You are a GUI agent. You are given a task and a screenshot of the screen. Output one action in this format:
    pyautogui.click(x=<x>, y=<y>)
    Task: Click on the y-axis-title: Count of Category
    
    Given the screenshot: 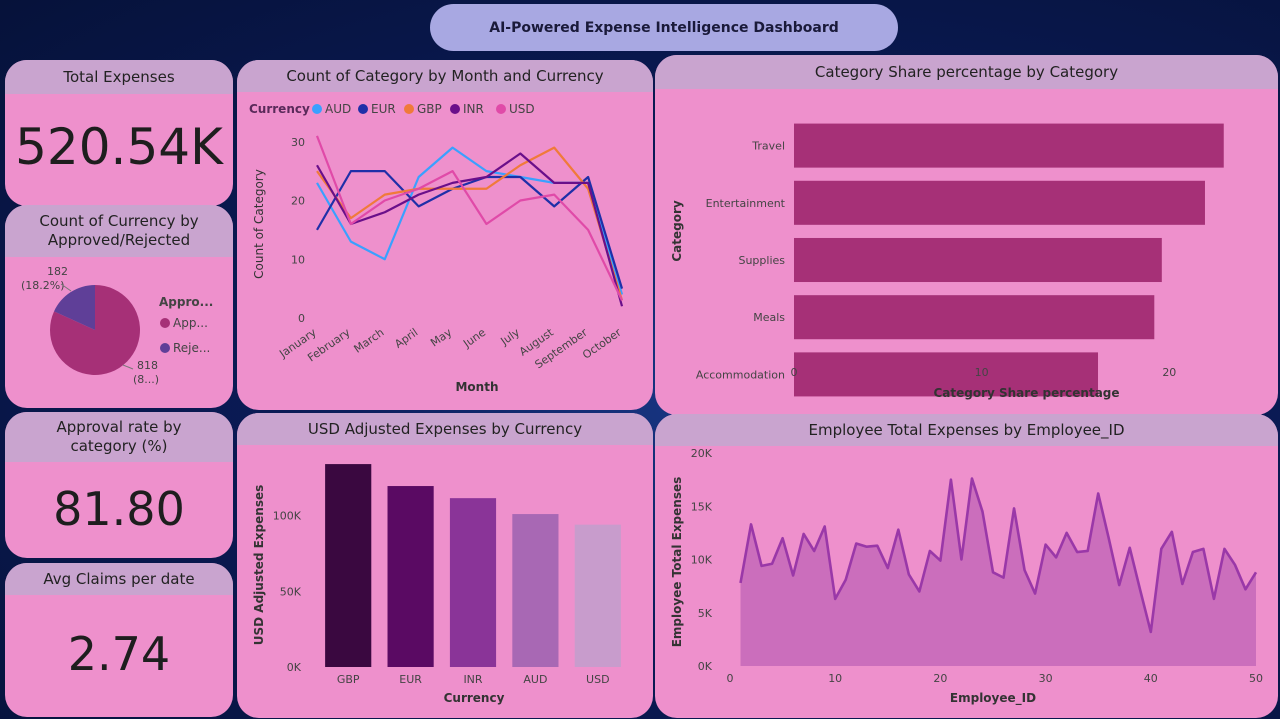 What is the action you would take?
    pyautogui.click(x=259, y=224)
    